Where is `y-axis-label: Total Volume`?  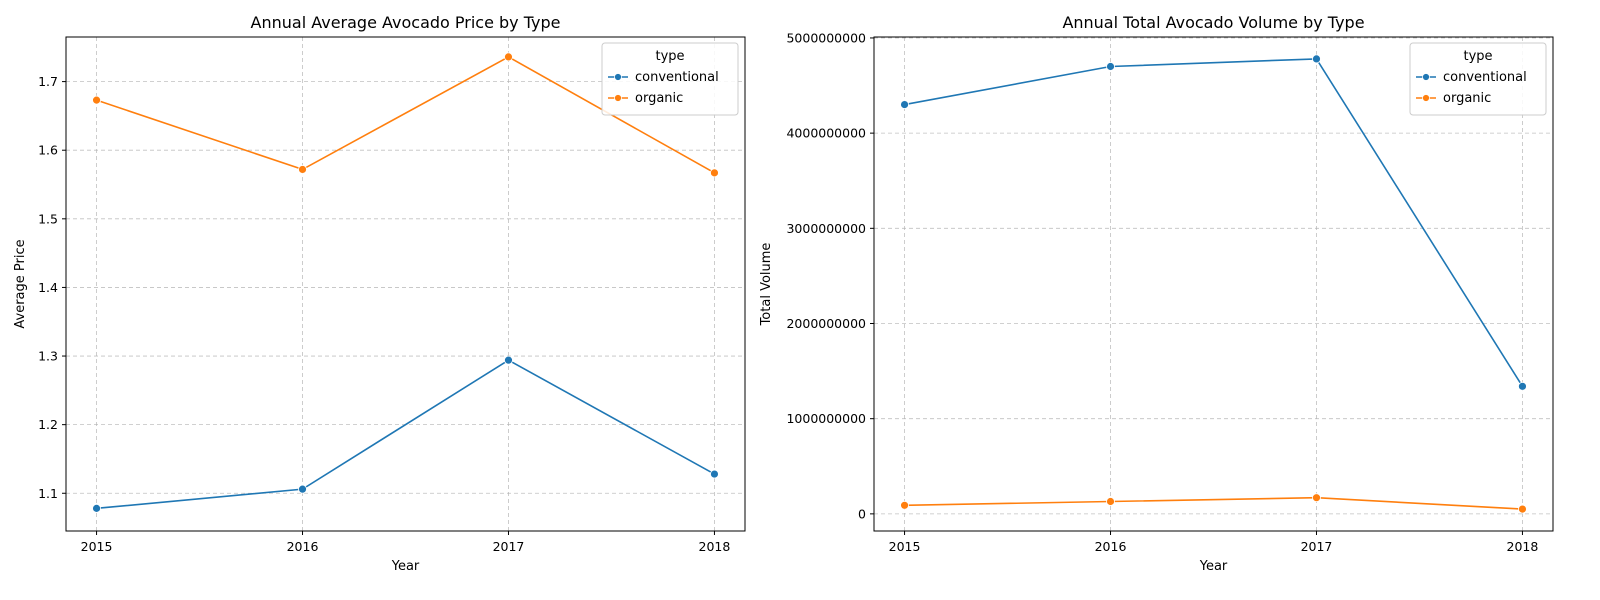
y-axis-label: Total Volume is located at coordinates (766, 285).